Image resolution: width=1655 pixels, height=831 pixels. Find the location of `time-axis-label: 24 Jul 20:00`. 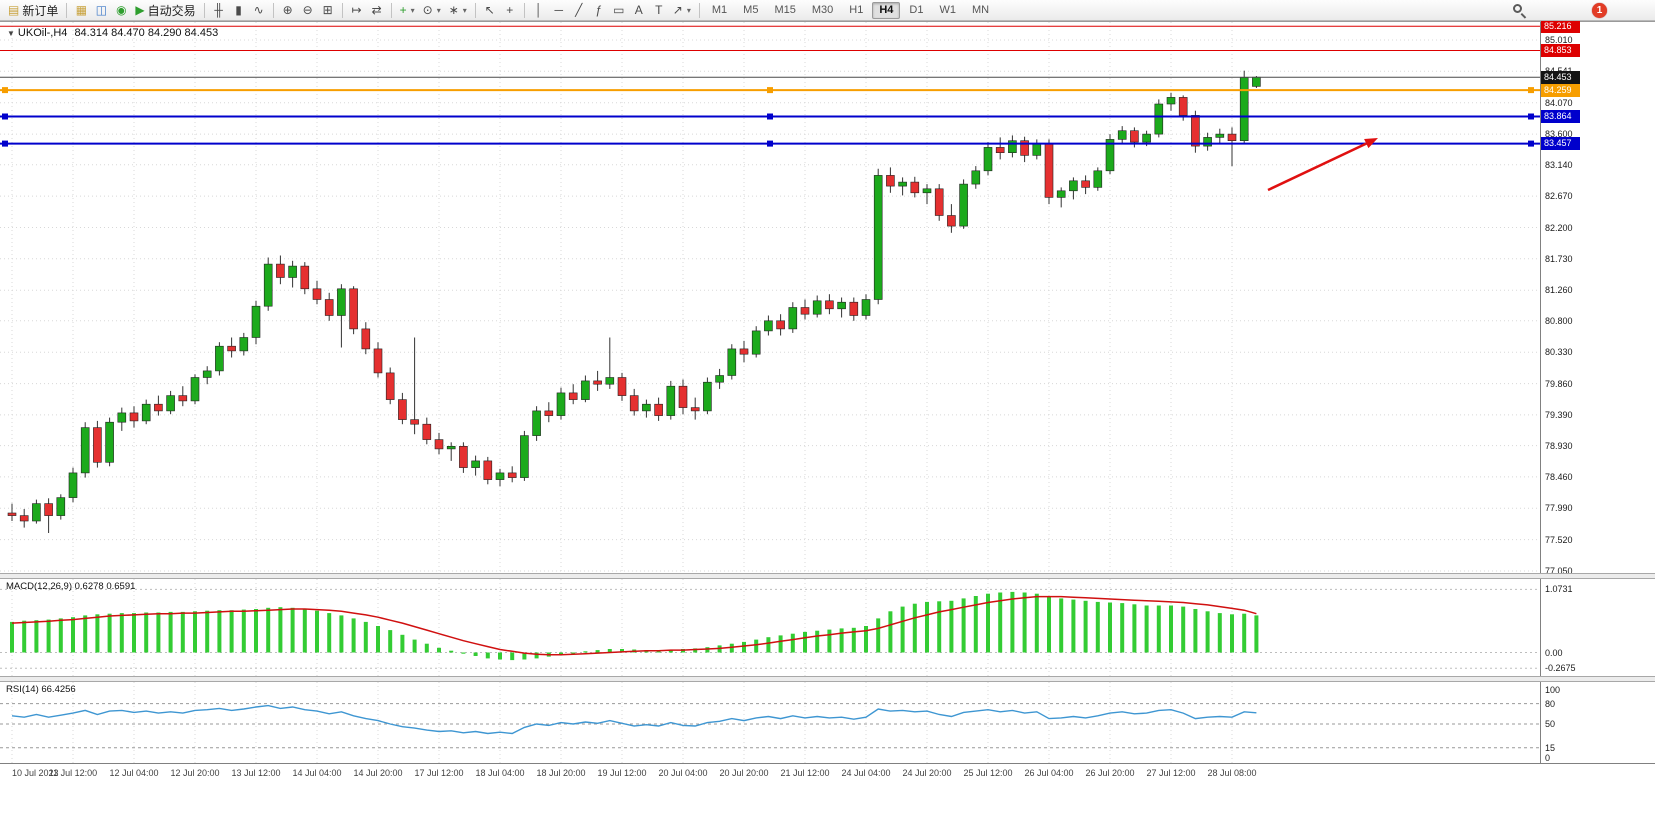

time-axis-label: 24 Jul 20:00 is located at coordinates (927, 773).